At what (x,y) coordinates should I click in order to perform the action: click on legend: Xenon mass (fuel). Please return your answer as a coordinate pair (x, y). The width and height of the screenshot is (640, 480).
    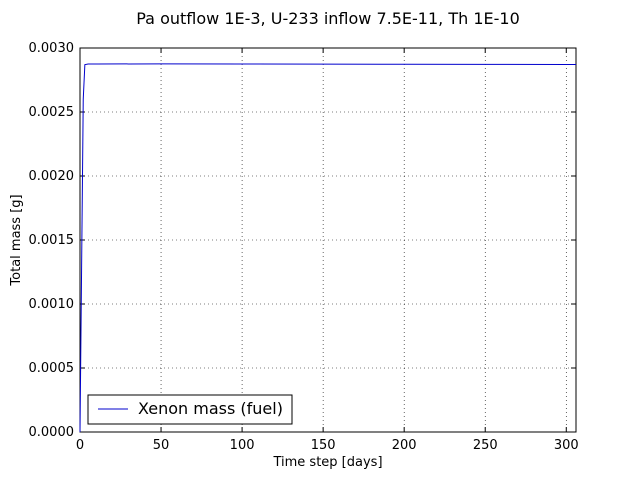
    Looking at the image, I should click on (190, 409).